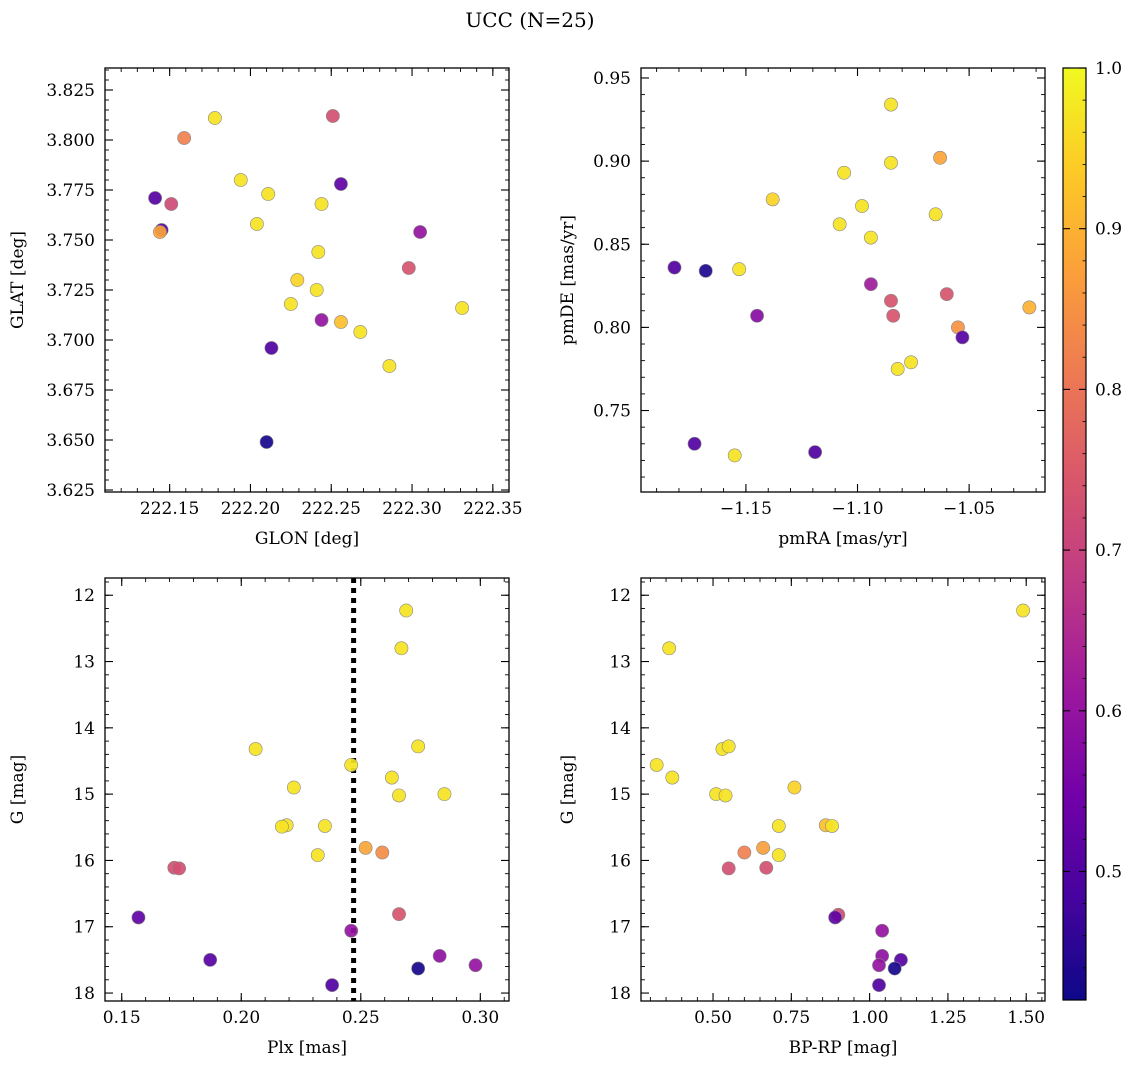  I want to click on y-tick-label: 3.675, so click(70, 391).